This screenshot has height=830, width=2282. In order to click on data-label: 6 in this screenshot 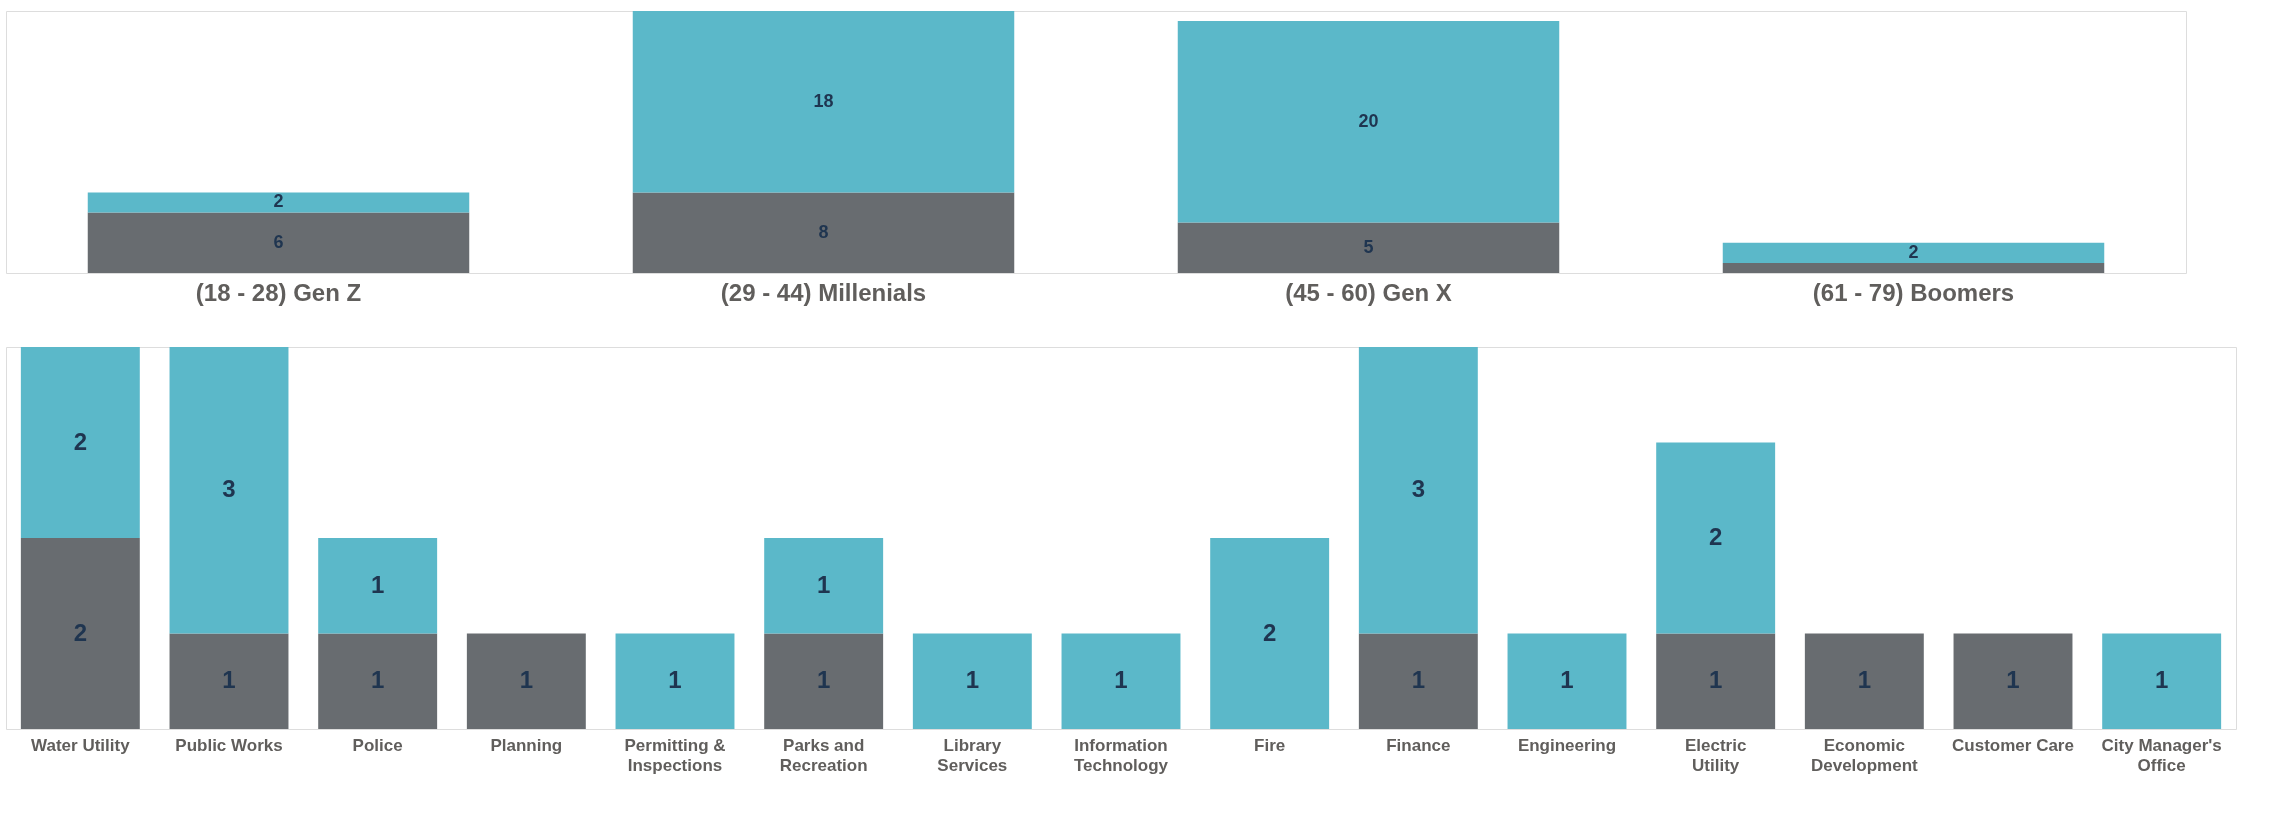, I will do `click(278, 241)`.